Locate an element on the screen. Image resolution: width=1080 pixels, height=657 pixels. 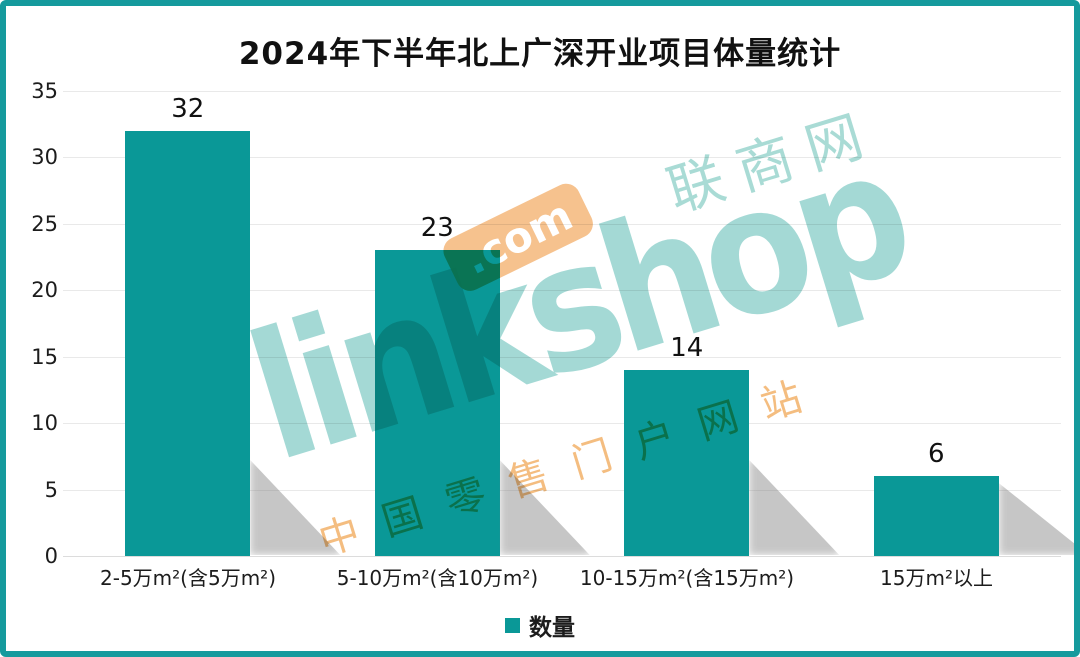
y-tick-label: 30 is located at coordinates (44, 157).